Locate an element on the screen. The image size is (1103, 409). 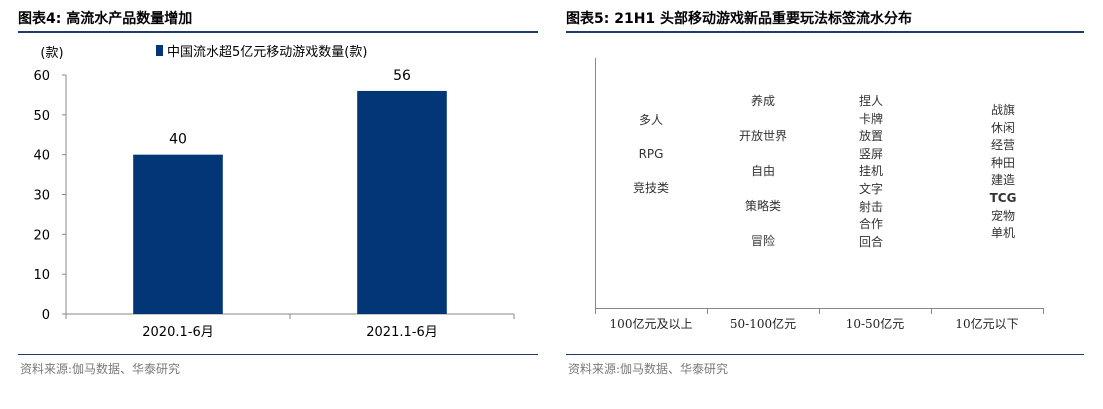
tag-item: 自由 is located at coordinates (762, 171).